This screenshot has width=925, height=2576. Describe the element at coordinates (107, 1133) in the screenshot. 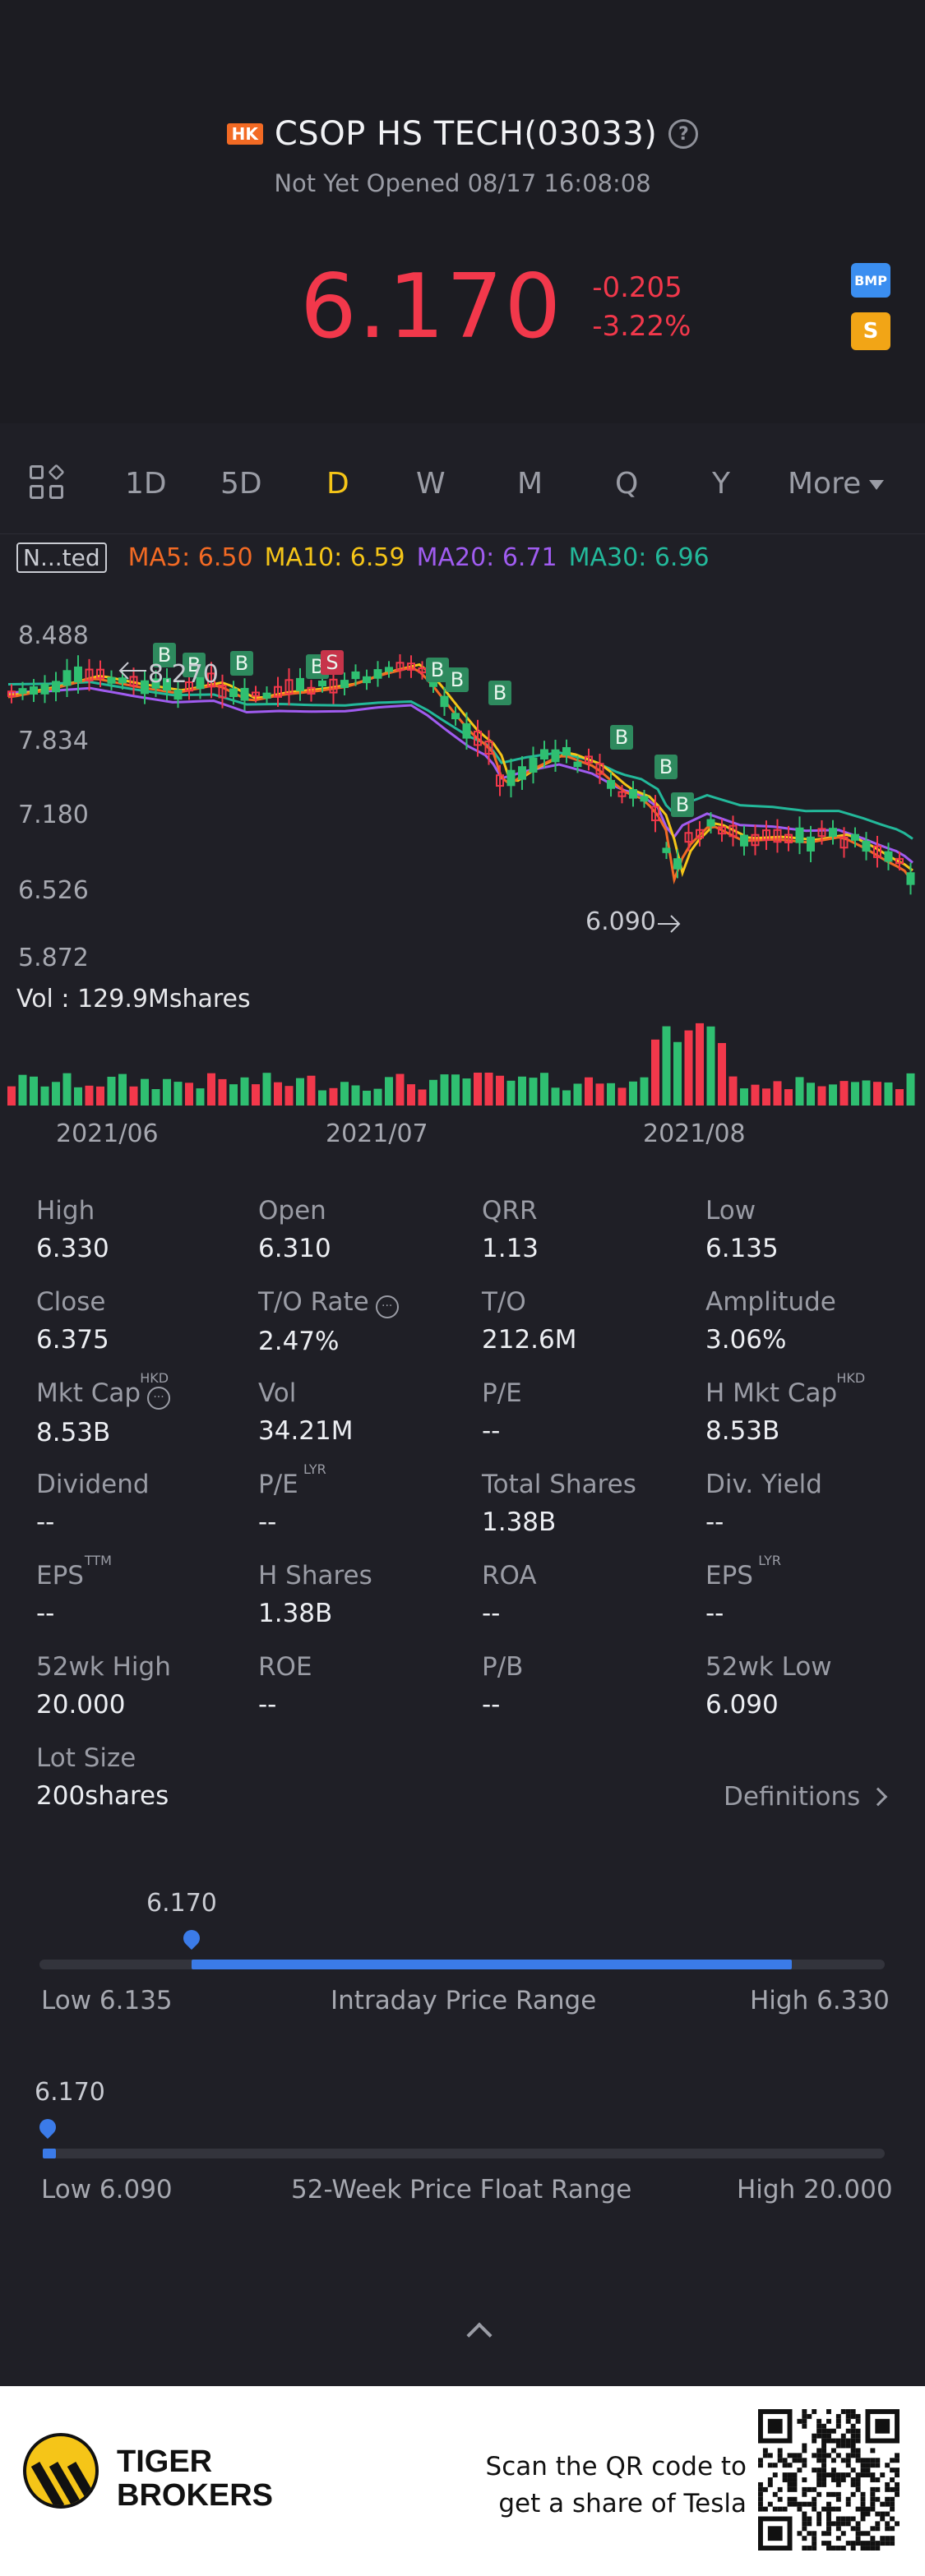

I see `x-tick-1: 2021/06` at that location.